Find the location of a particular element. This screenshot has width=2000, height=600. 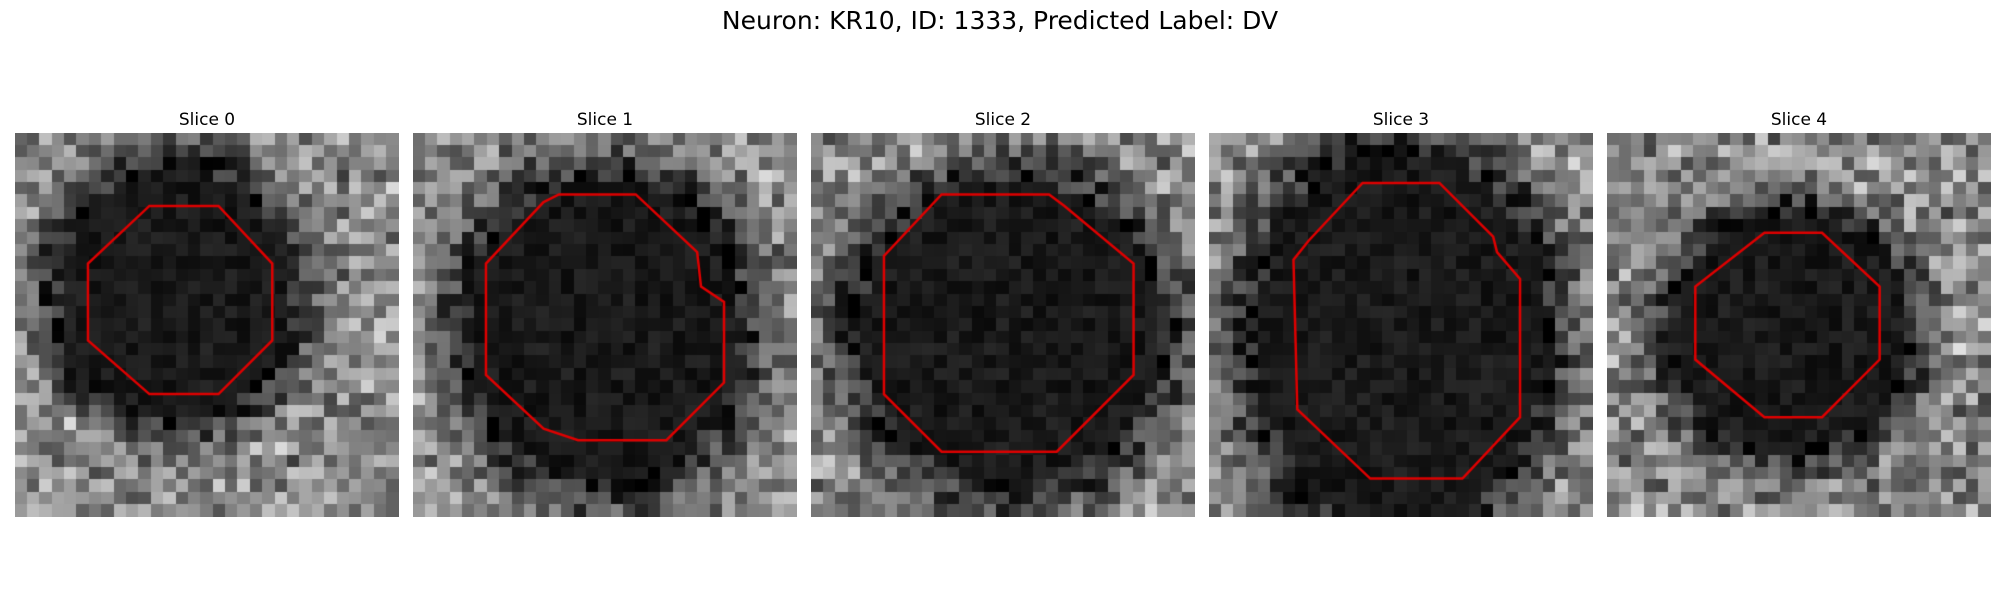

slice-panel: Slice 2 is located at coordinates (1003, 312).